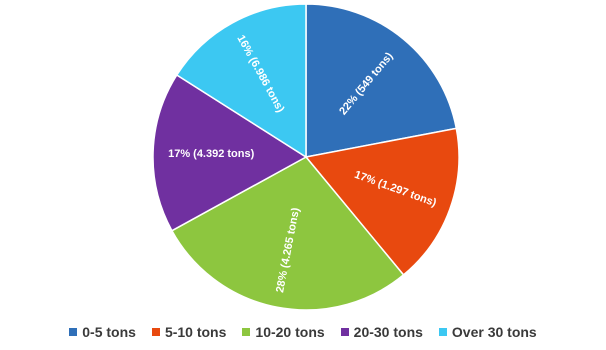  Describe the element at coordinates (344, 332) in the screenshot. I see `legend-swatch-20-30-tons` at that location.